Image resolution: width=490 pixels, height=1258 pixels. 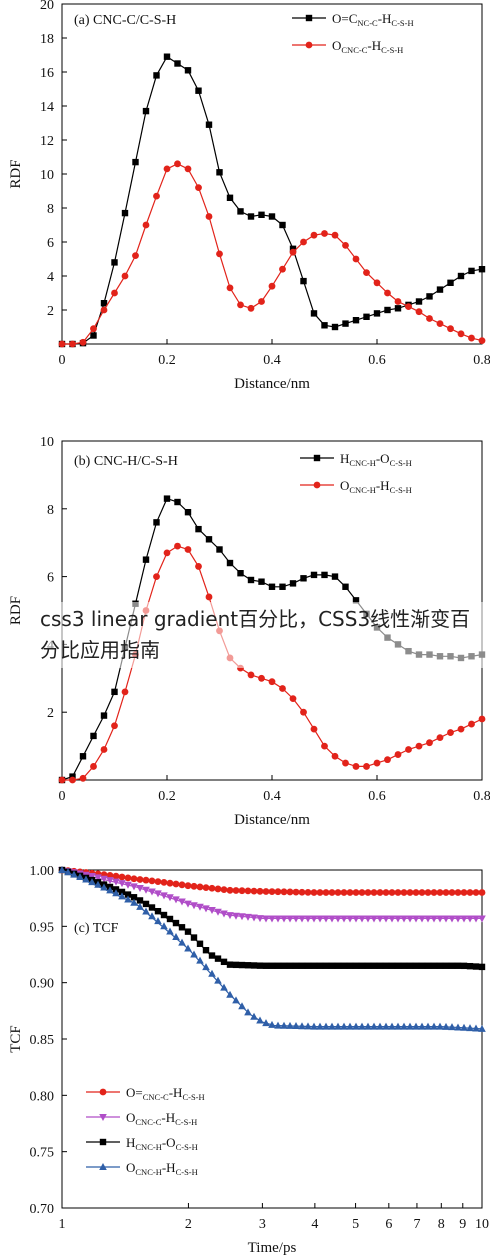 I want to click on legend-subscript: C-S-H, so click(x=401, y=490).